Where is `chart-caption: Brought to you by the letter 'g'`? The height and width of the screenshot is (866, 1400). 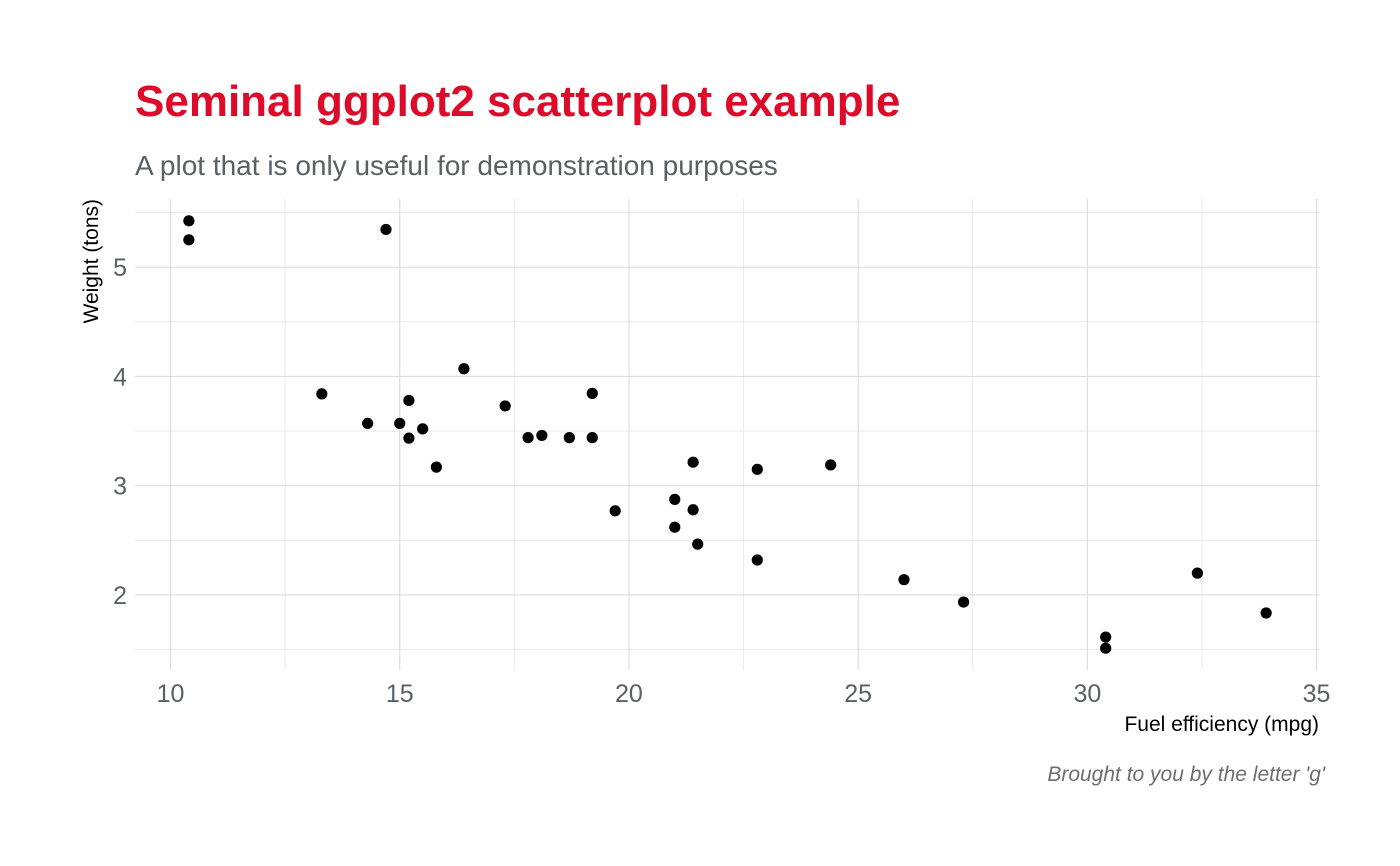
chart-caption: Brought to you by the letter 'g' is located at coordinates (1186, 774).